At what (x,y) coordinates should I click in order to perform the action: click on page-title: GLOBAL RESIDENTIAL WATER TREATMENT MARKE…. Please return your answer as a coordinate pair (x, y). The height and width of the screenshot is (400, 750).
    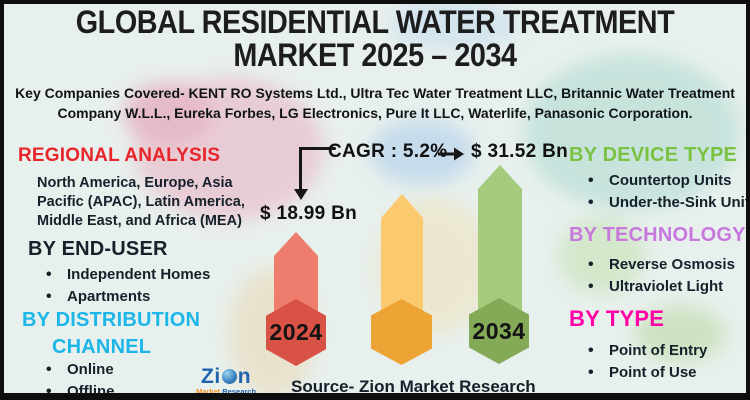
    Looking at the image, I should click on (375, 38).